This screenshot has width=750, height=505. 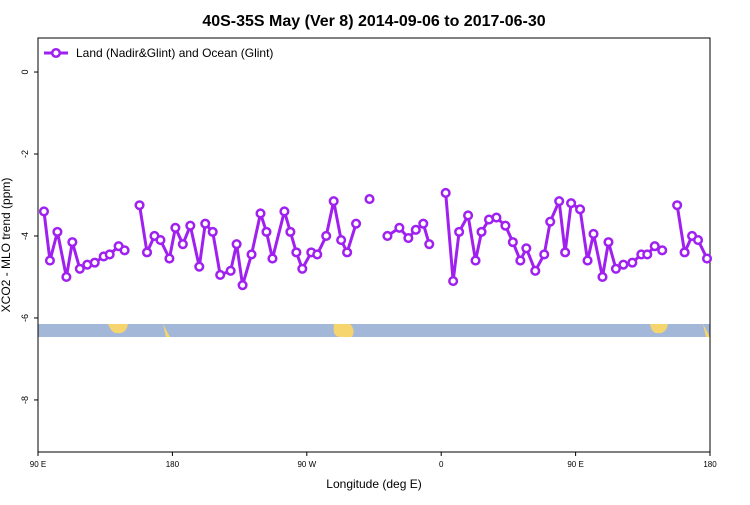 I want to click on y-tick-label: -2, so click(x=25, y=154).